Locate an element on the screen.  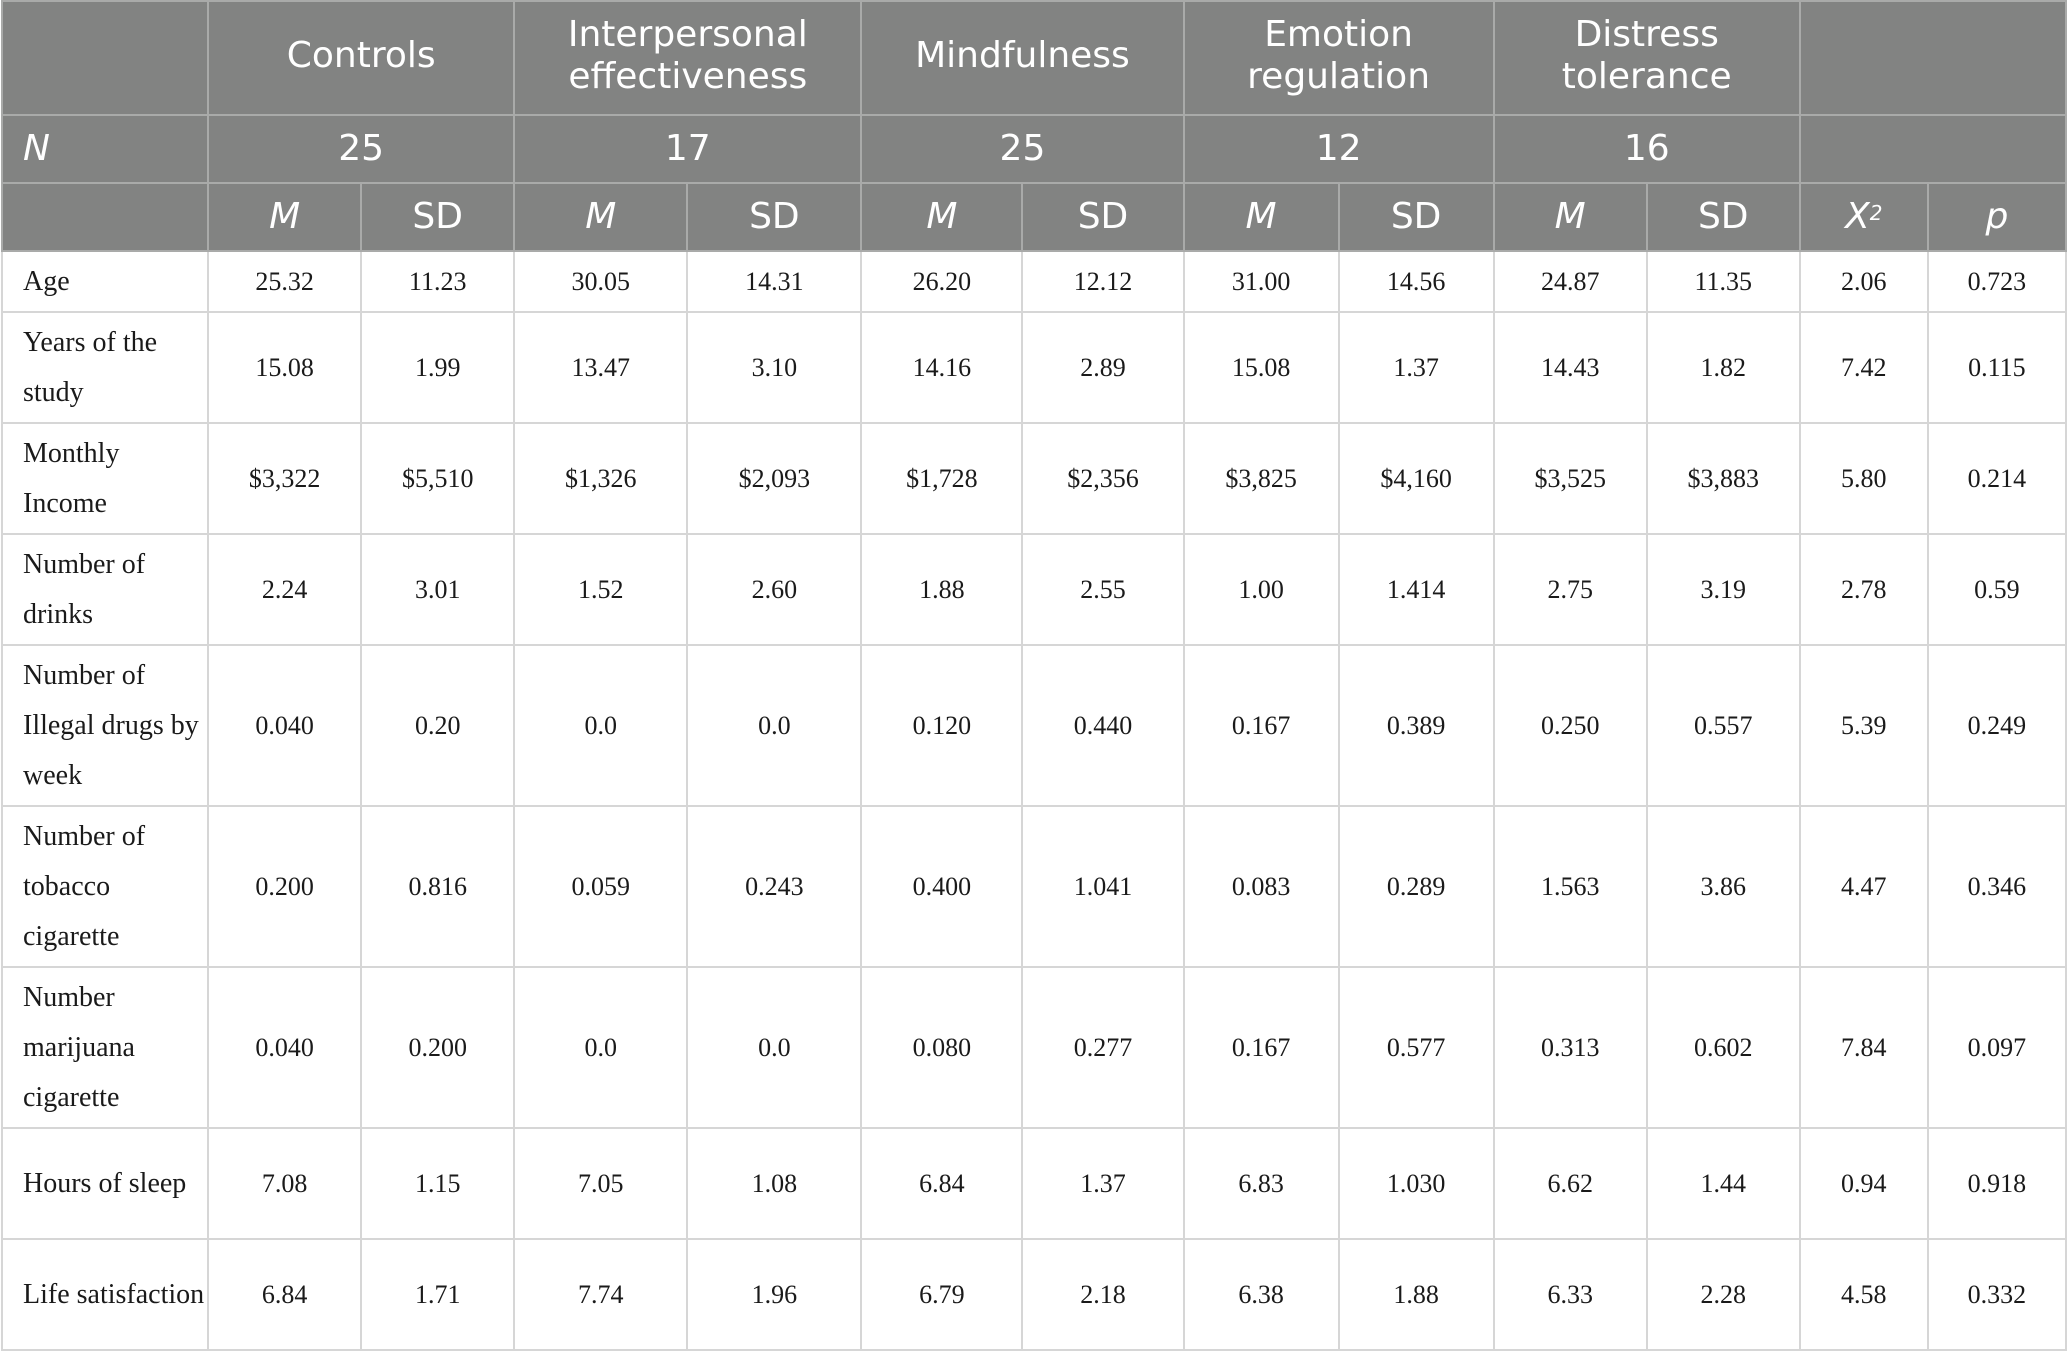
cell-emotion-regulation-sd: $4,160 is located at coordinates (1416, 478).